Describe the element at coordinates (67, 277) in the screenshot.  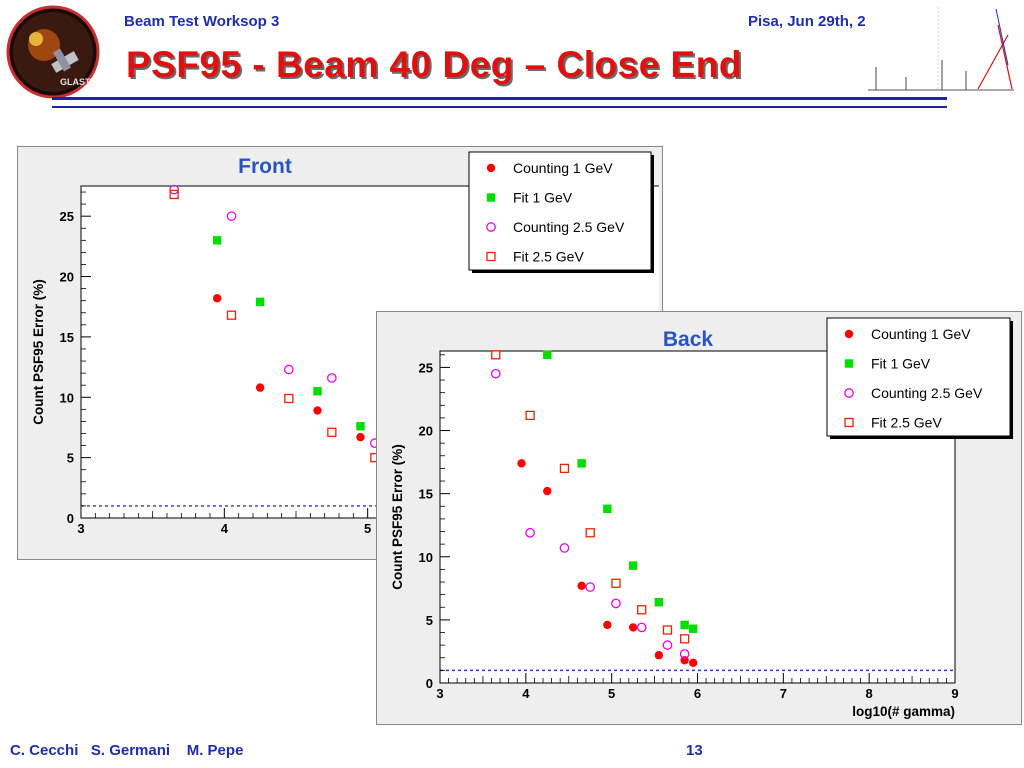
I see `y-tick-label: 20` at that location.